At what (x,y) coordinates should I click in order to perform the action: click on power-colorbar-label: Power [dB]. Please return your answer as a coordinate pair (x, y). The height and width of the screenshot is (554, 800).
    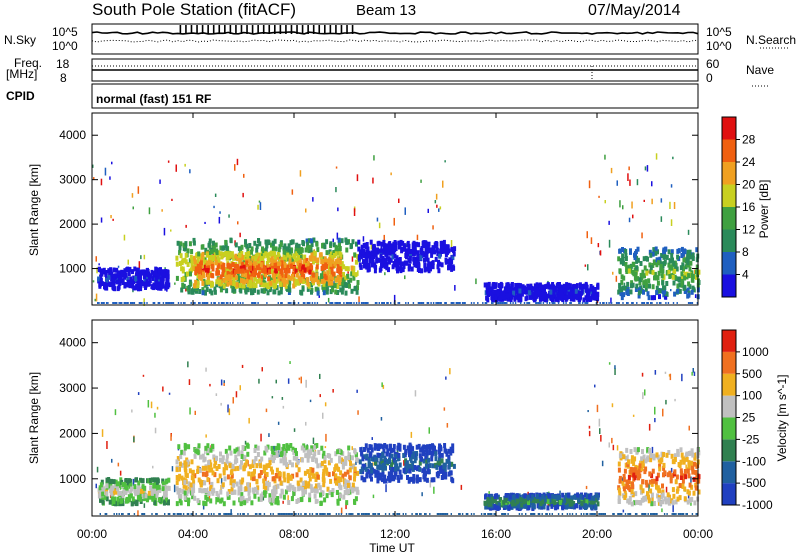
    Looking at the image, I should click on (764, 209).